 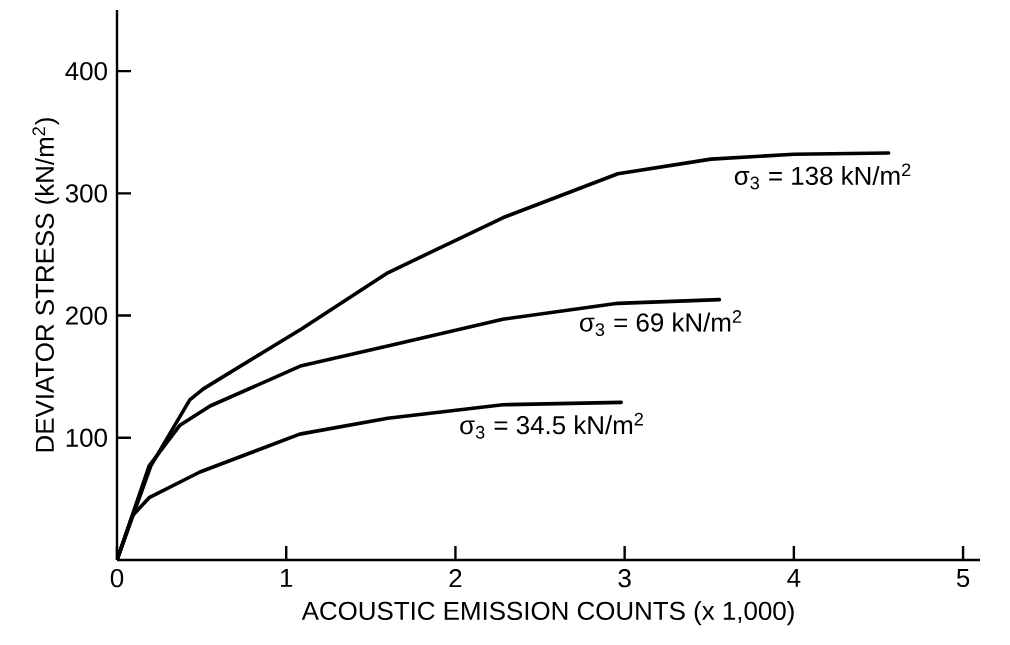 What do you see at coordinates (117, 578) in the screenshot?
I see `x-tick-label: 0` at bounding box center [117, 578].